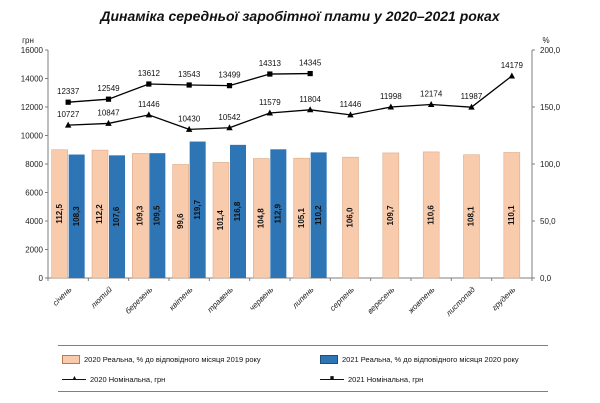  What do you see at coordinates (262, 299) in the screenshot?
I see `x-tick-label: червень` at bounding box center [262, 299].